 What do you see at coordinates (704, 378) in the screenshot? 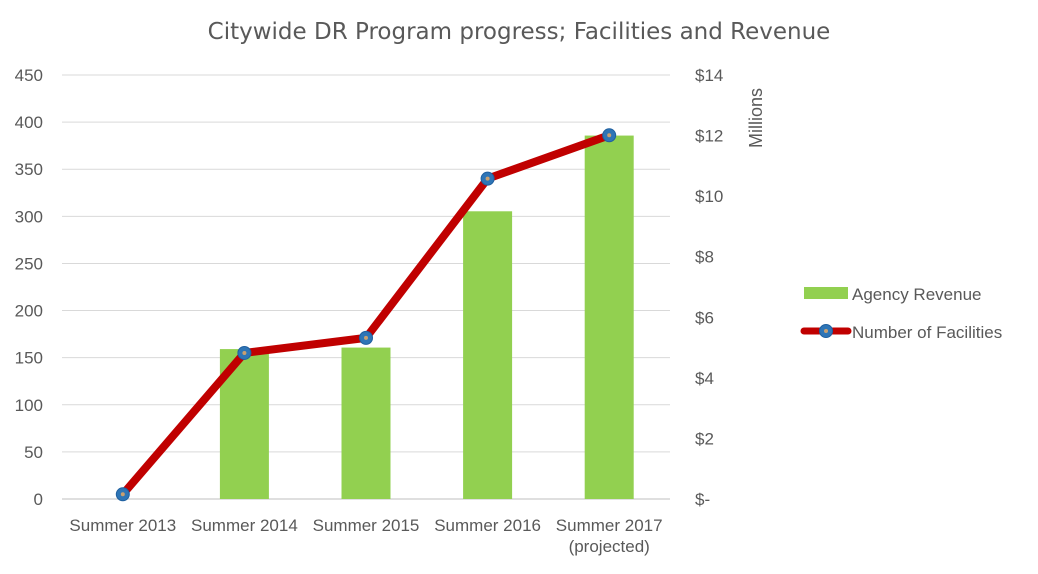
I see `right-tick-label: $4` at bounding box center [704, 378].